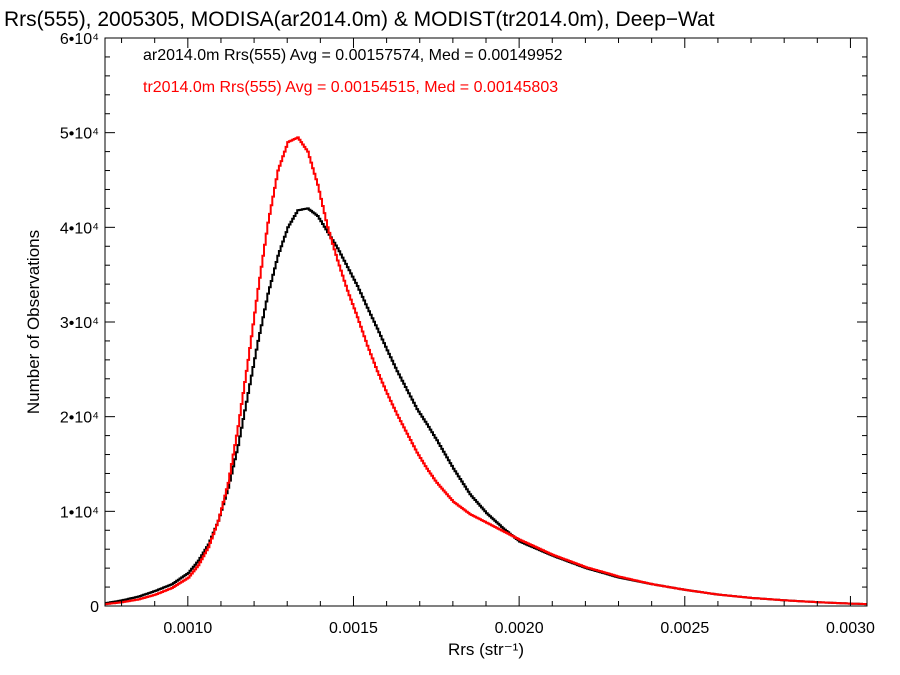 The height and width of the screenshot is (675, 900). I want to click on y-tick-label-5: 5•10⁴, so click(79, 134).